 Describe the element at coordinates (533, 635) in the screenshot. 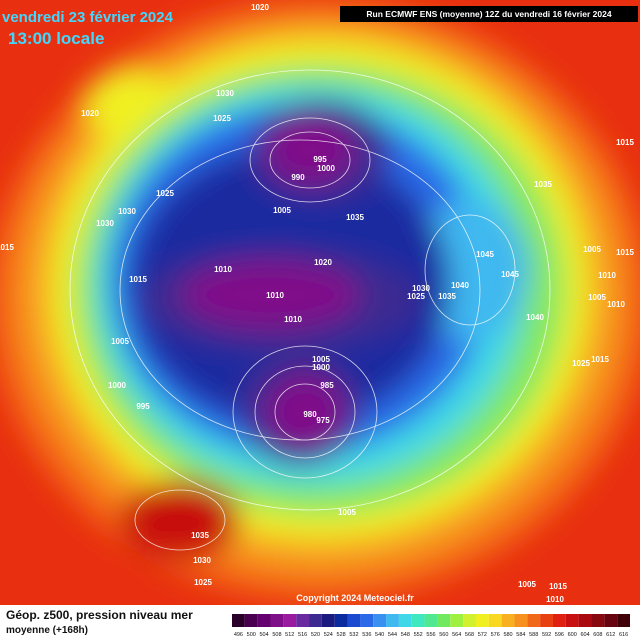

I see `colorbar-label: 588` at that location.